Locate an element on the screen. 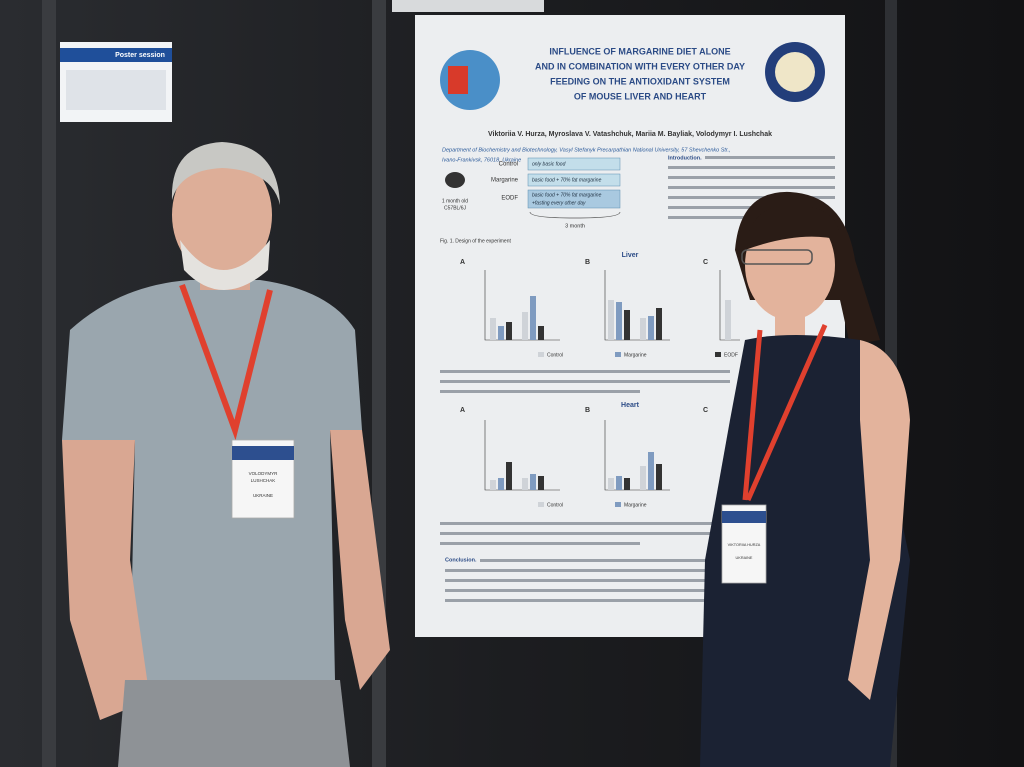 The image size is (1024, 767). section-title: Heart is located at coordinates (630, 405).